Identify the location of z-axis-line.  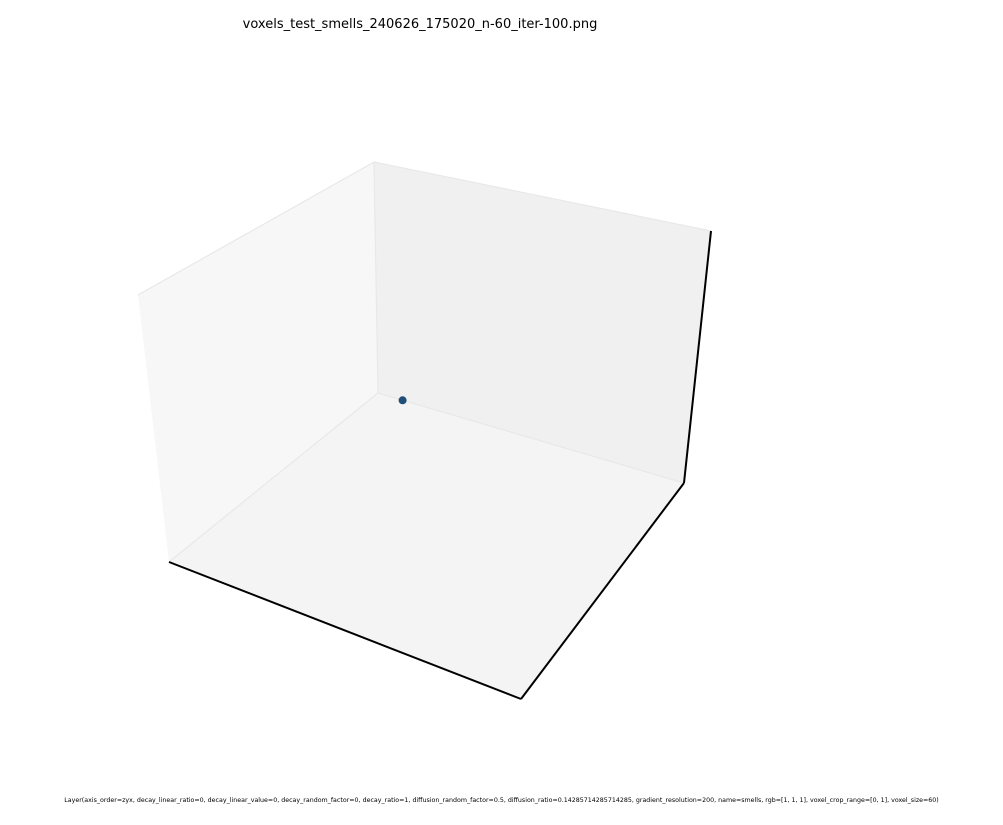
(697, 357).